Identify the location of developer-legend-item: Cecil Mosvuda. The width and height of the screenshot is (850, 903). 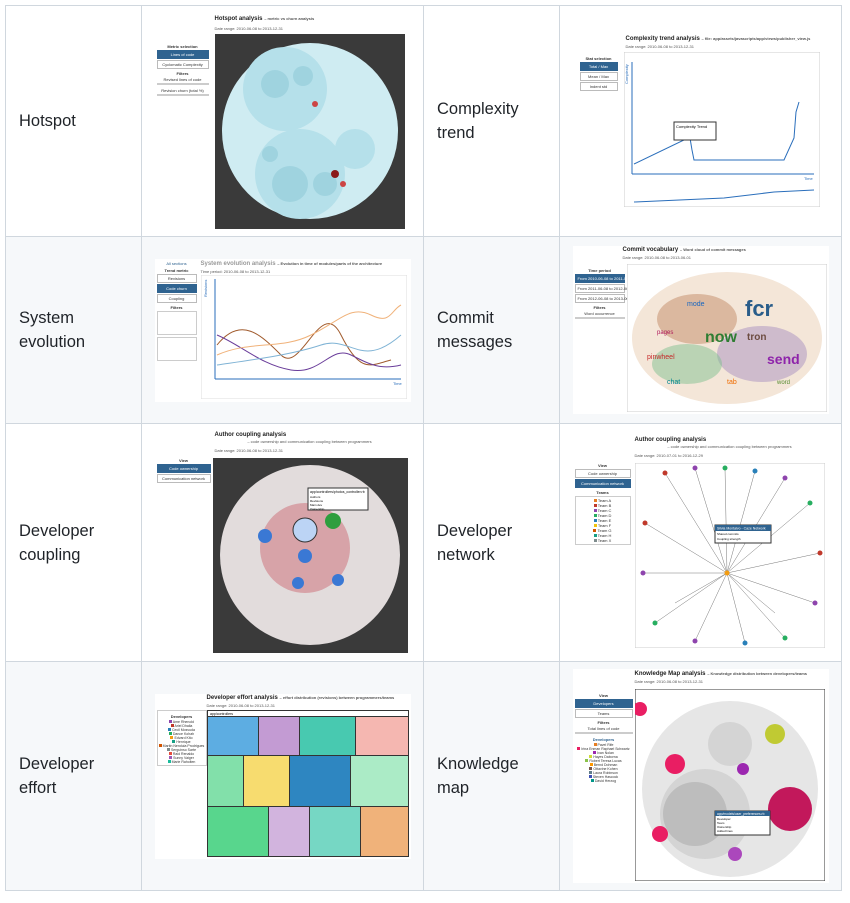
(182, 729).